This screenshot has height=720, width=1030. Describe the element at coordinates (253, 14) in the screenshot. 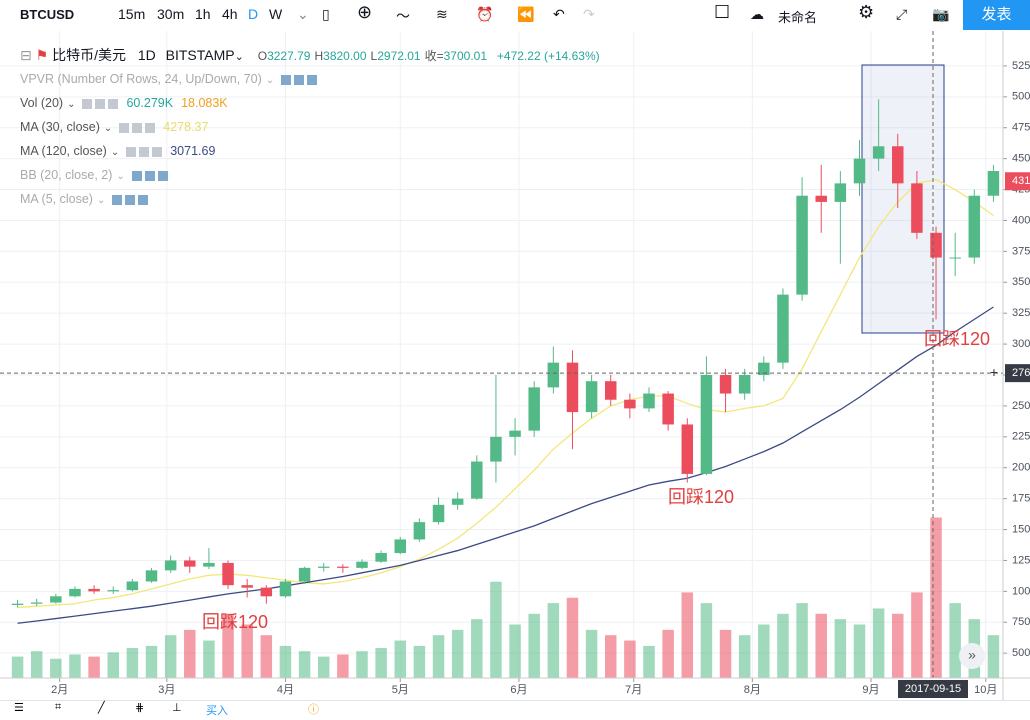

I see `interval: D` at that location.